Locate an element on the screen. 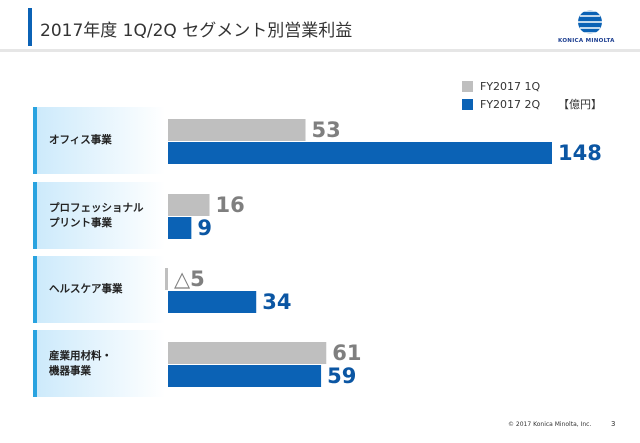 This screenshot has height=443, width=640. category-label: 産業用材料・ 機器事業 is located at coordinates (80, 363).